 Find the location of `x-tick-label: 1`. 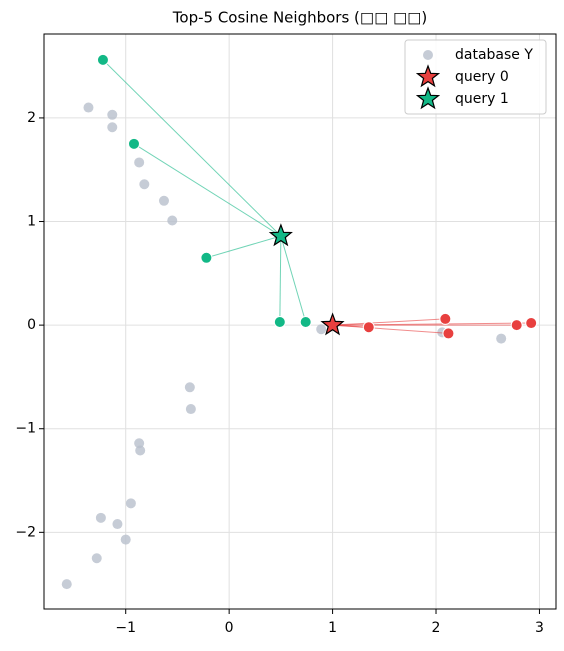

x-tick-label: 1 is located at coordinates (332, 628).